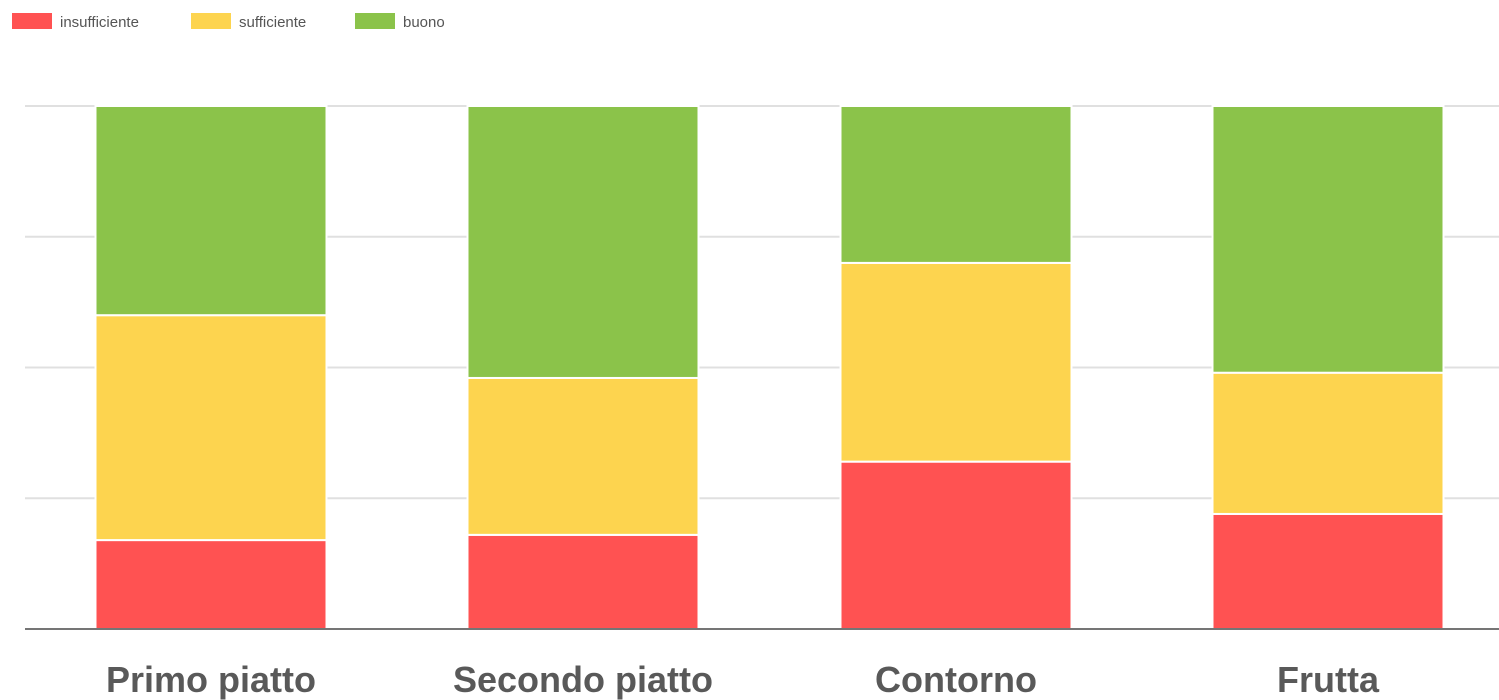 The image size is (1499, 700). What do you see at coordinates (583, 242) in the screenshot?
I see `bar-secondo-piatto-buono` at bounding box center [583, 242].